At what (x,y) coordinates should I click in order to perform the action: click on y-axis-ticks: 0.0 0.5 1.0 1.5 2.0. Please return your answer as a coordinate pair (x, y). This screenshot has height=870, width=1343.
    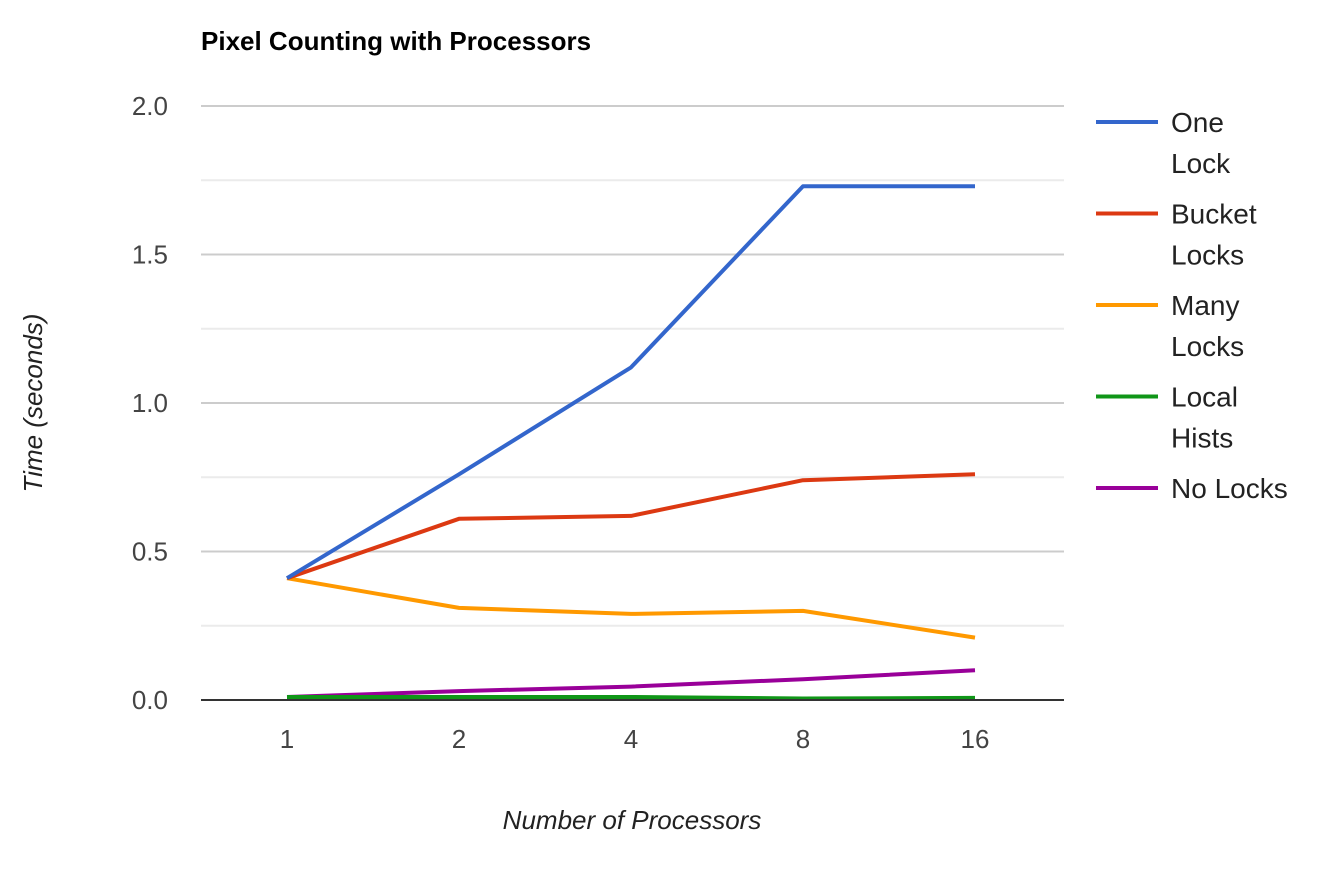
    Looking at the image, I should click on (150, 403).